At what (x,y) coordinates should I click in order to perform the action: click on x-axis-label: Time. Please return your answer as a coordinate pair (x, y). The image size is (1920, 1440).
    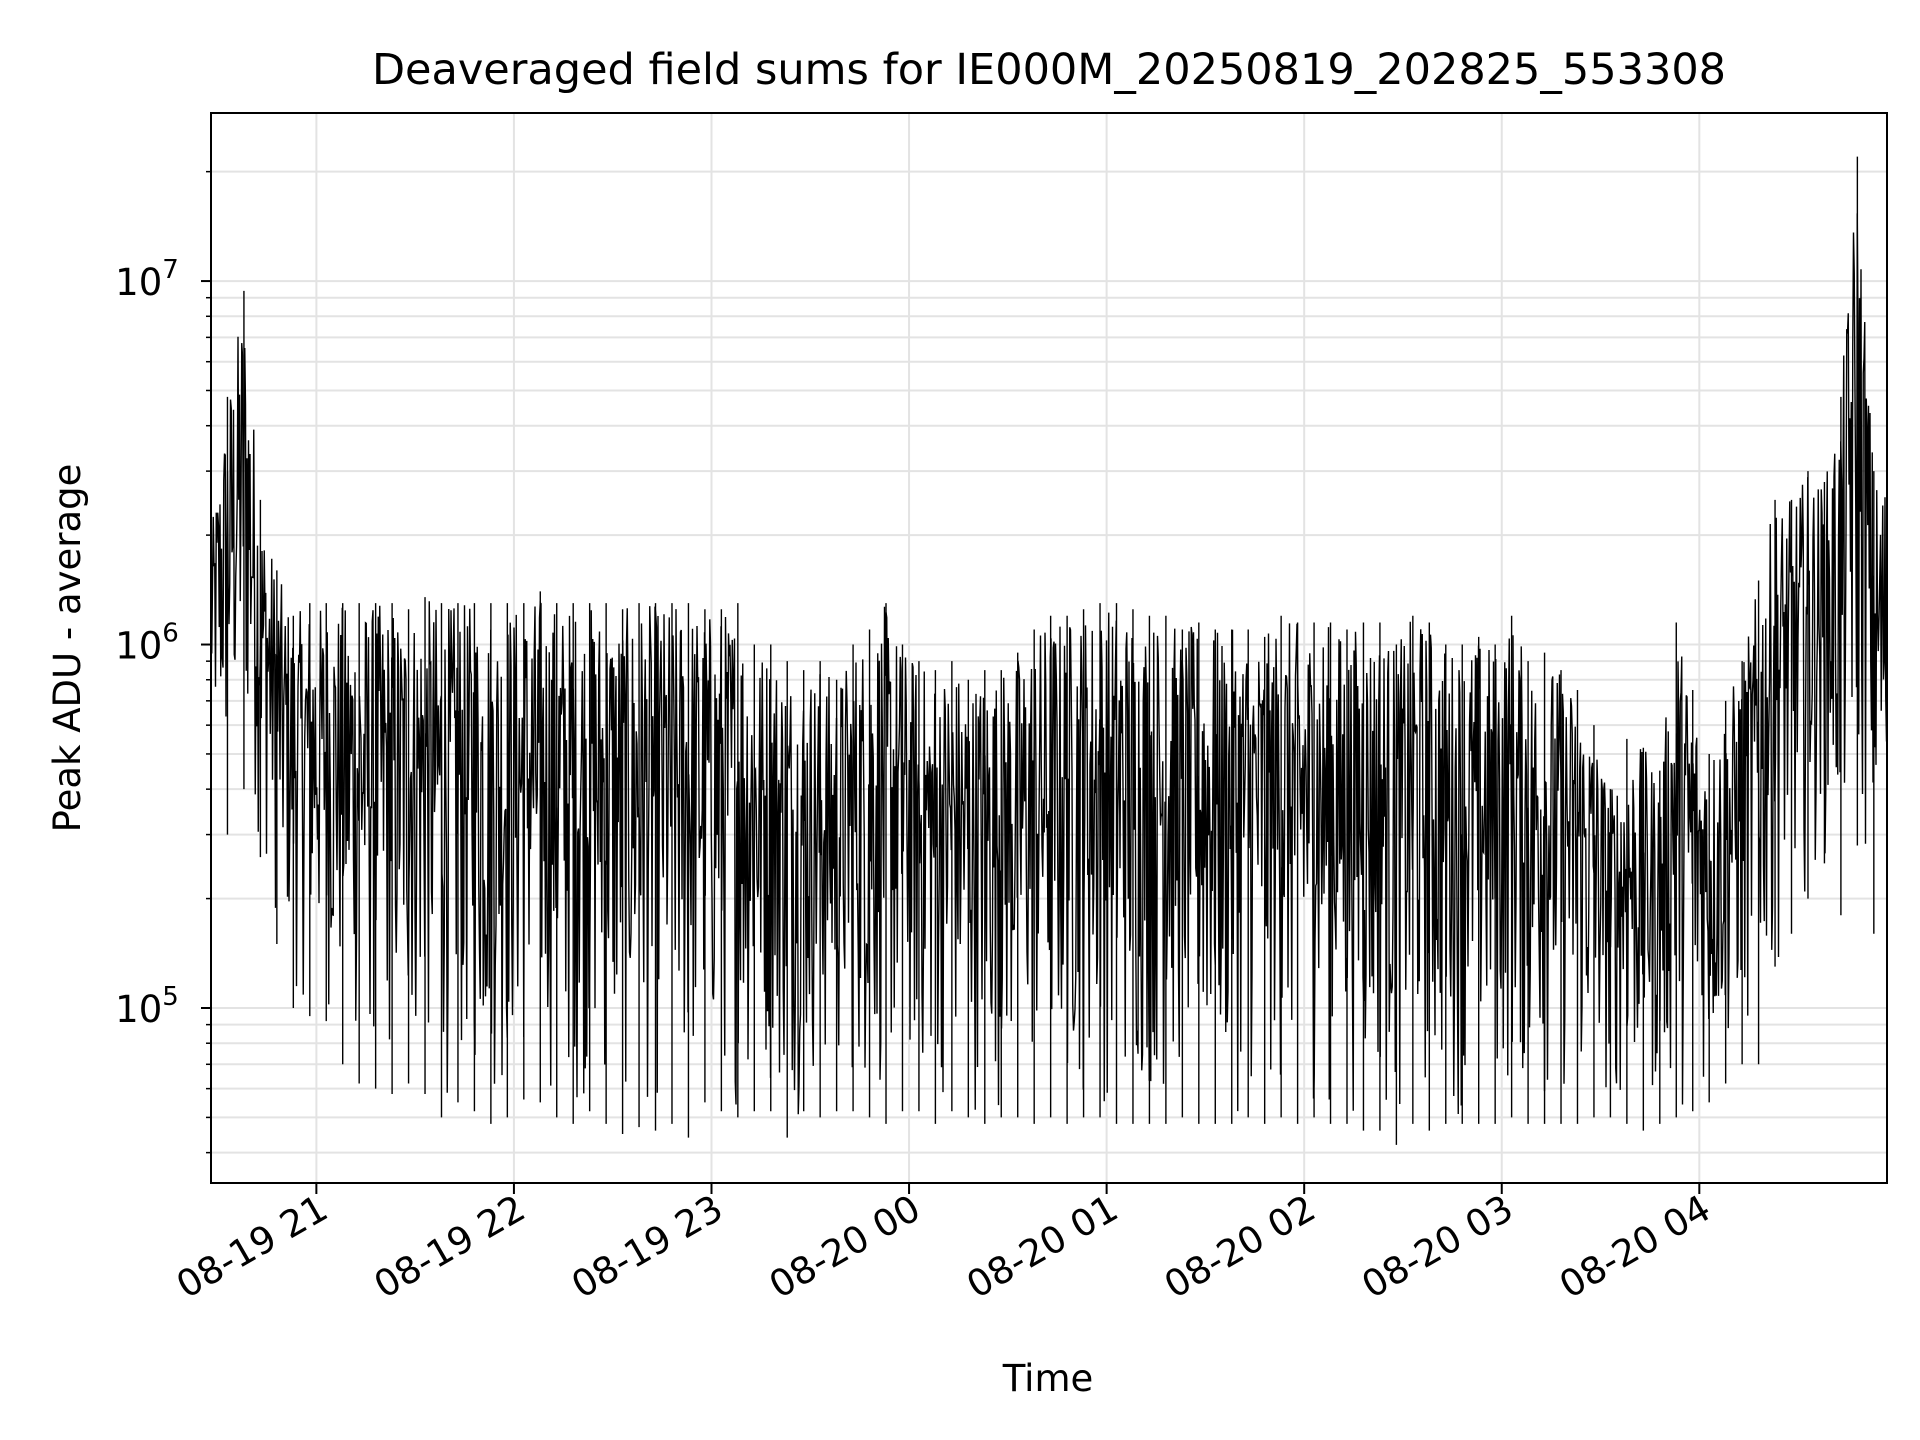
    Looking at the image, I should click on (1048, 1378).